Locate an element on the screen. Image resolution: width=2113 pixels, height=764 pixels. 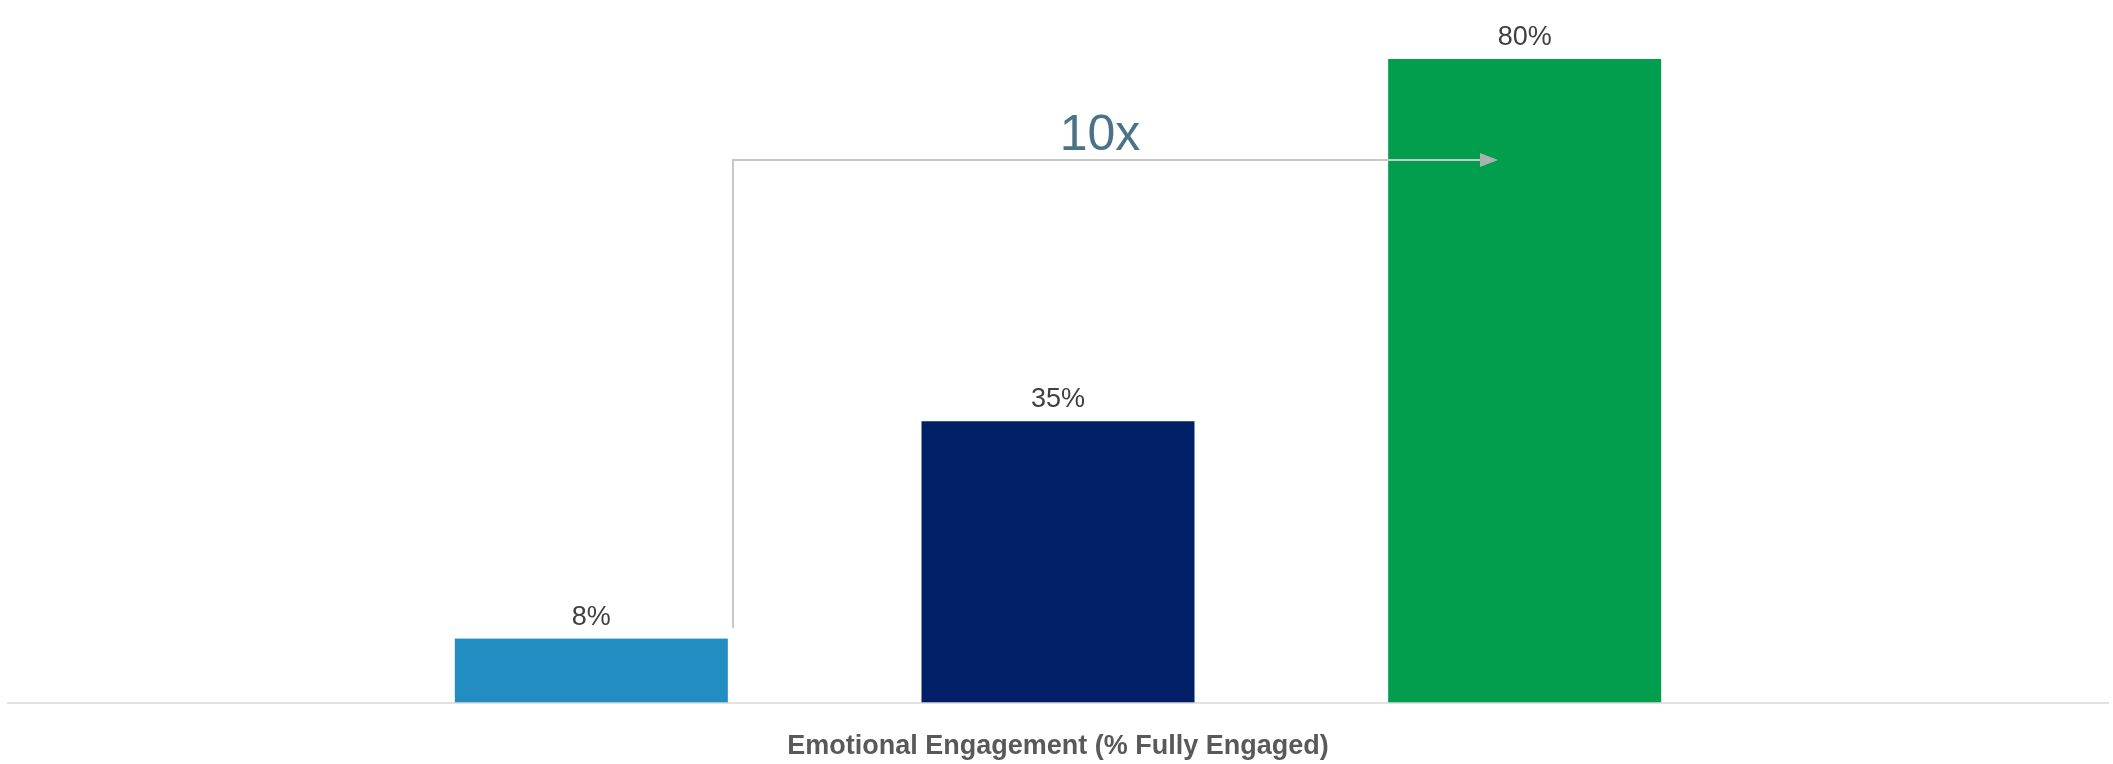
data-label: 8% is located at coordinates (591, 615).